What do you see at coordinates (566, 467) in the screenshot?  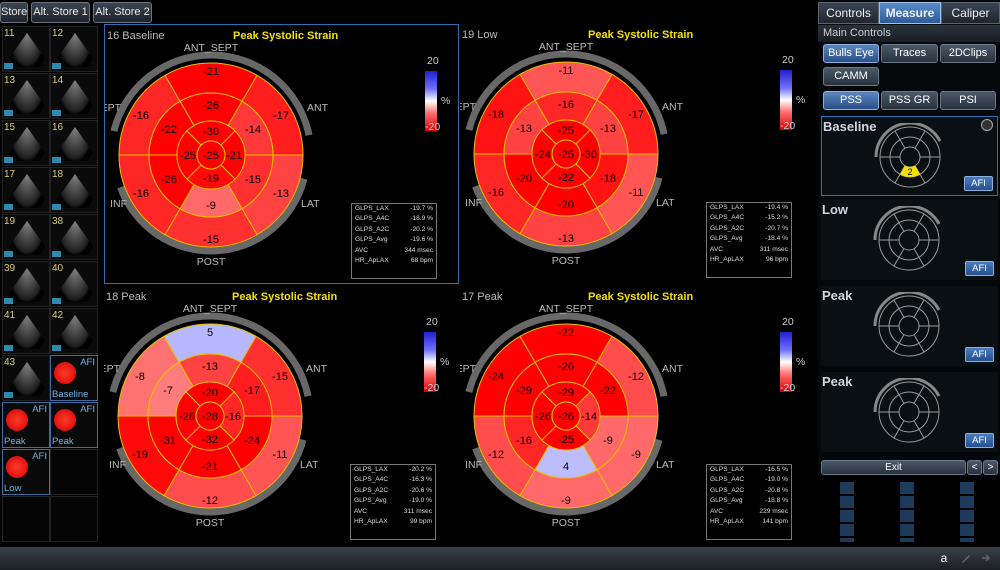 I see `segment-value: 4` at bounding box center [566, 467].